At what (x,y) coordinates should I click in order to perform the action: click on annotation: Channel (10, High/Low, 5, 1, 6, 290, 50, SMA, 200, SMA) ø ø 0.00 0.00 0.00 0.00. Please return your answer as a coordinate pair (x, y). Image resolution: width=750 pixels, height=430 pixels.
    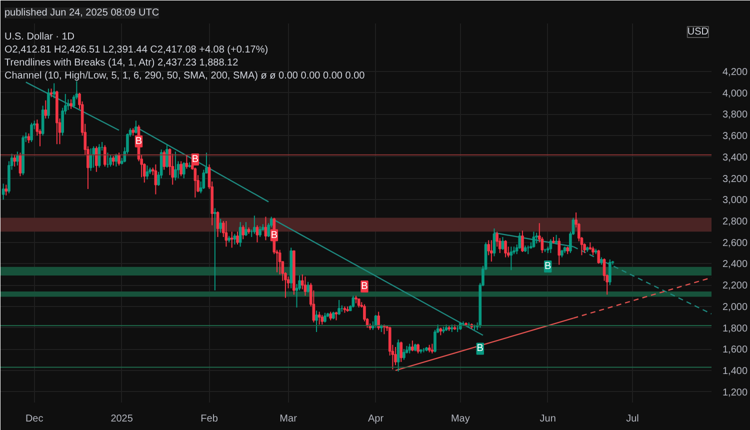
    Looking at the image, I should click on (185, 76).